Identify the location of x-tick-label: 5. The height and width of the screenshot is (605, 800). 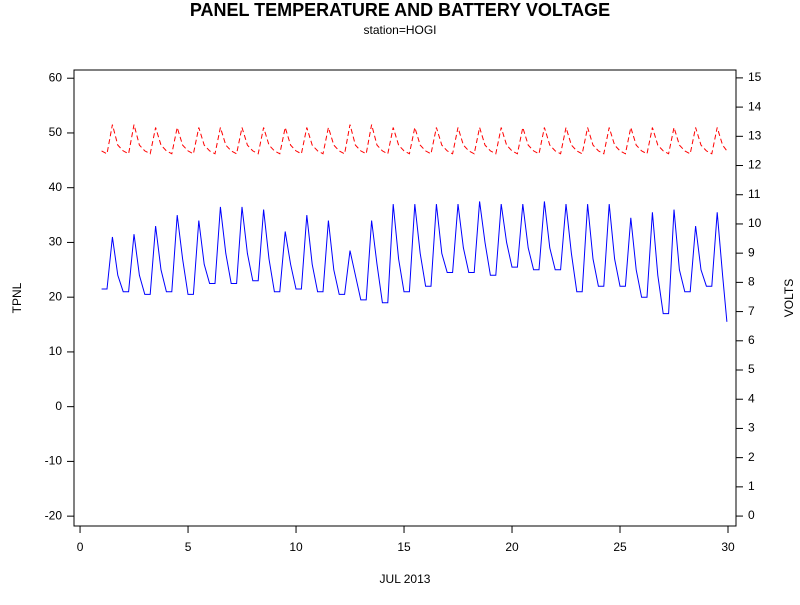
(188, 547).